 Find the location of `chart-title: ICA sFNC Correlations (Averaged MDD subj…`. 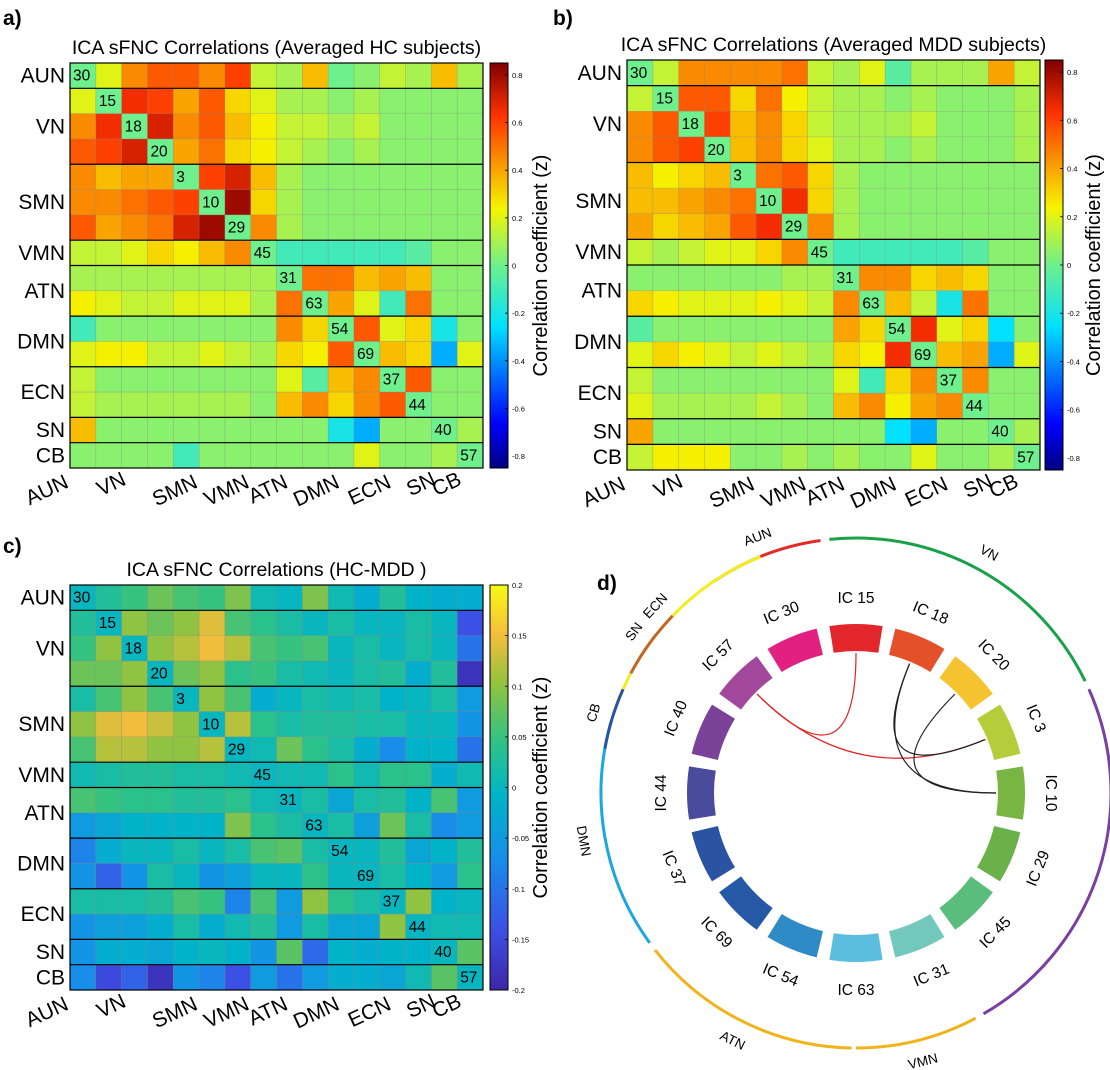

chart-title: ICA sFNC Correlations (Averaged MDD subj… is located at coordinates (834, 45).